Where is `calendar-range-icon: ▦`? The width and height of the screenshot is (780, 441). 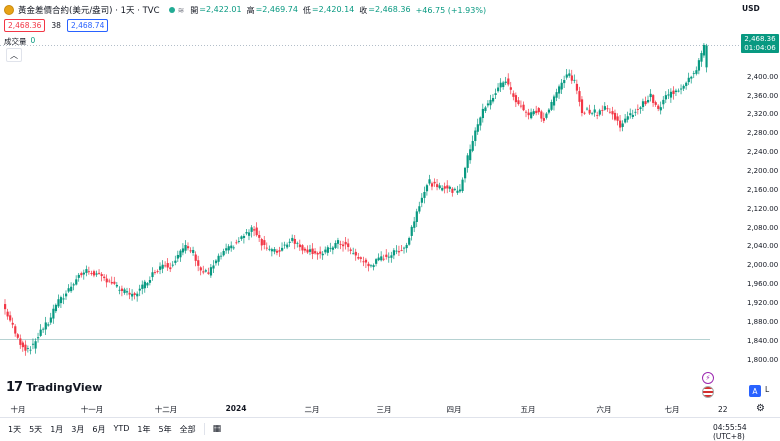
calendar-range-icon: ▦ is located at coordinates (217, 429).